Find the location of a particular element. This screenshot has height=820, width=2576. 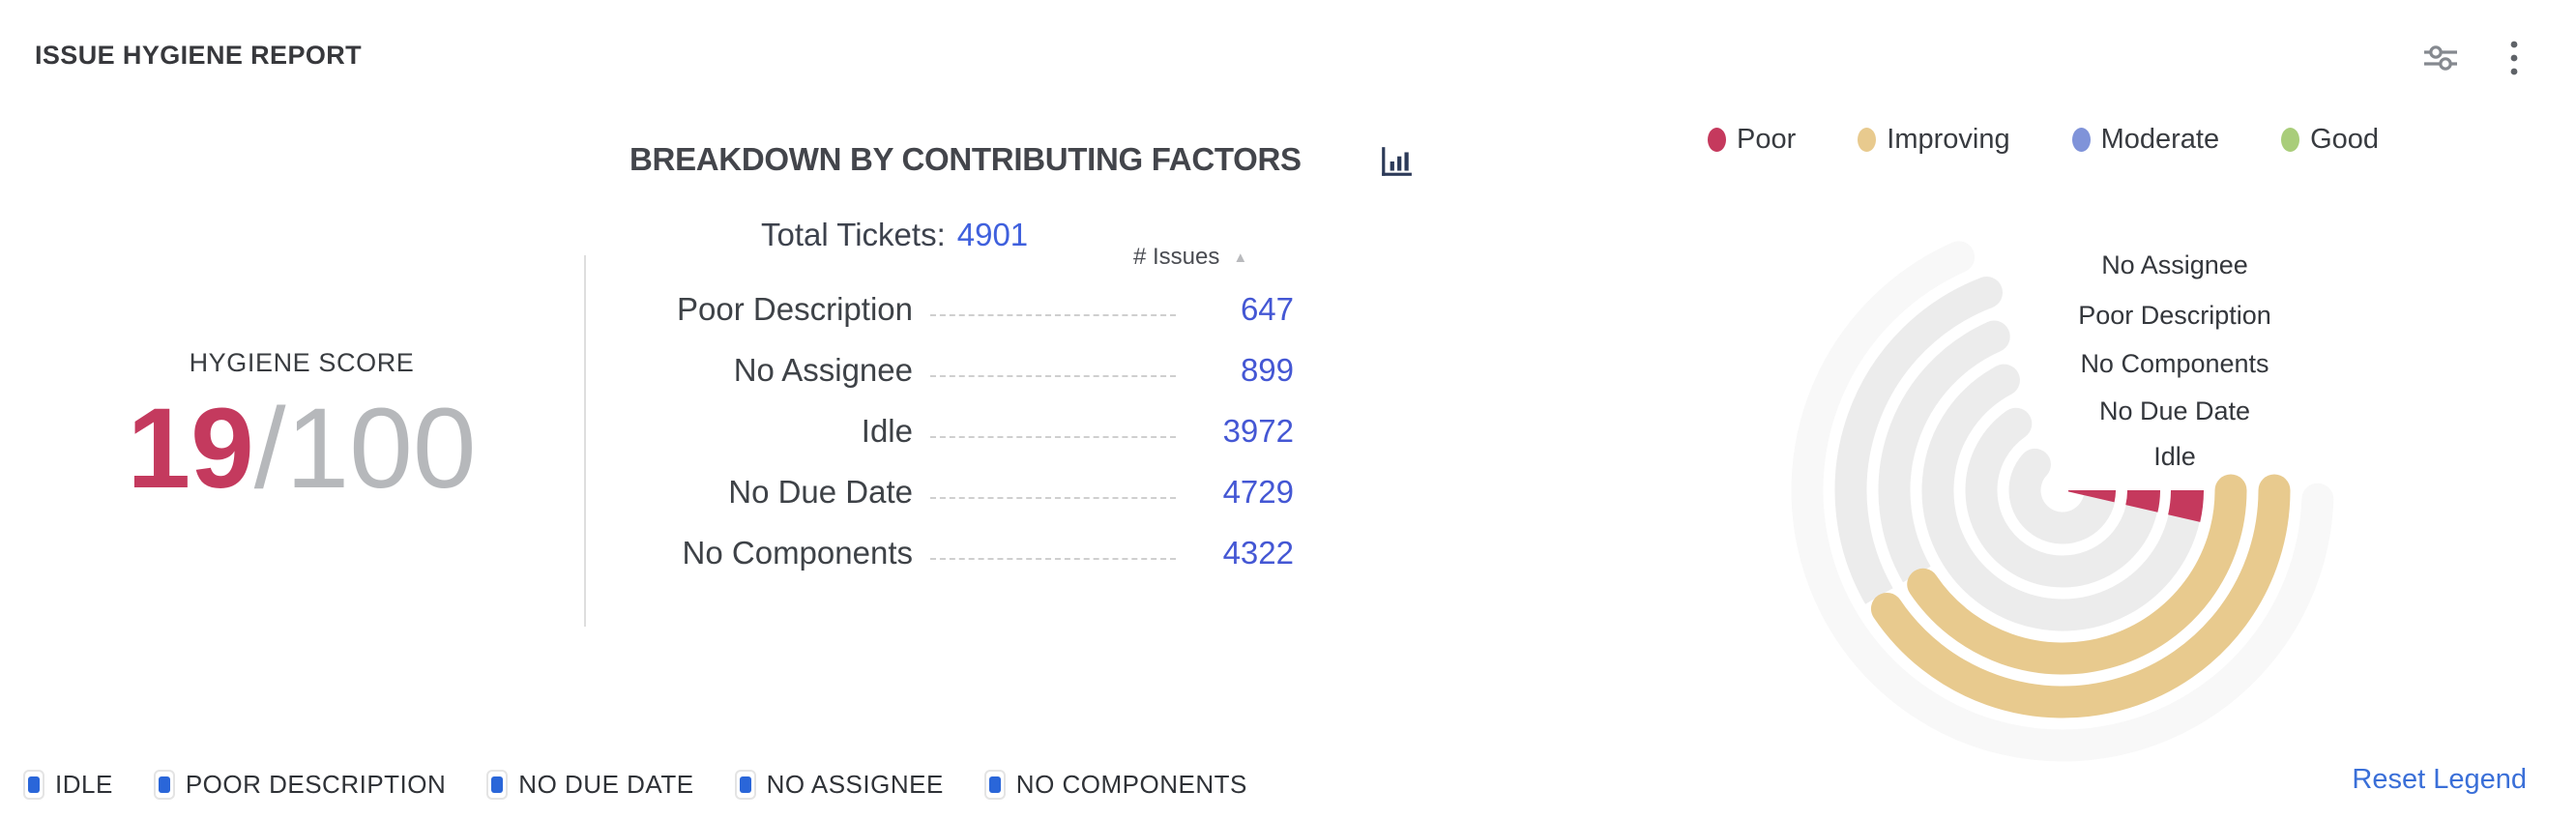

factor-count-link: 647 is located at coordinates (1267, 308).